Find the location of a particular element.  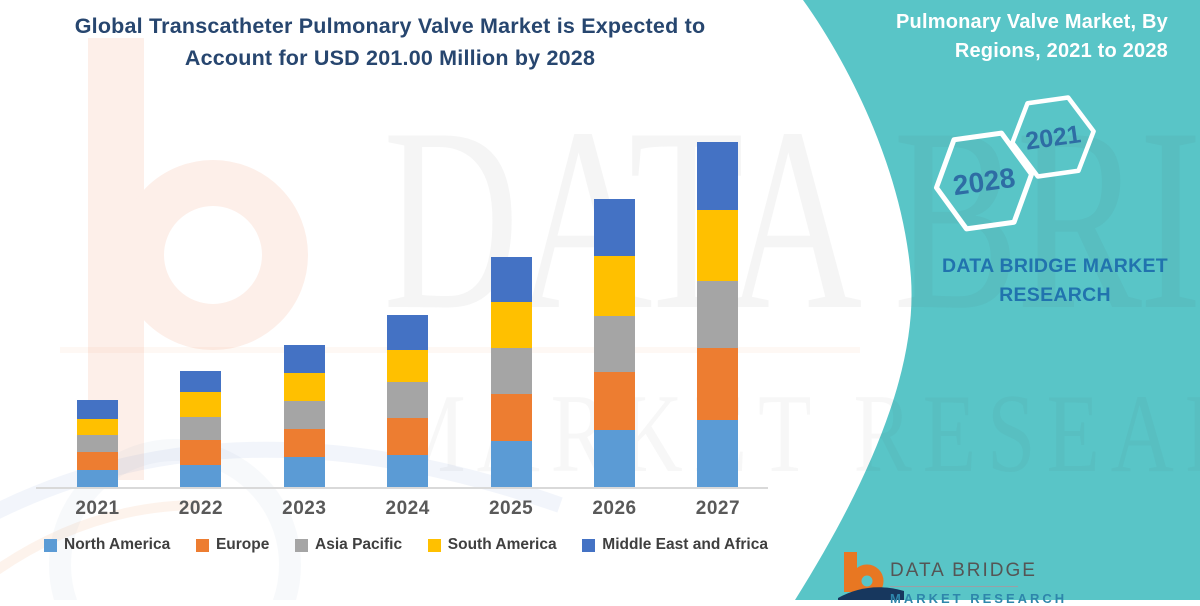

legend-item-north-america: North America is located at coordinates (107, 545).